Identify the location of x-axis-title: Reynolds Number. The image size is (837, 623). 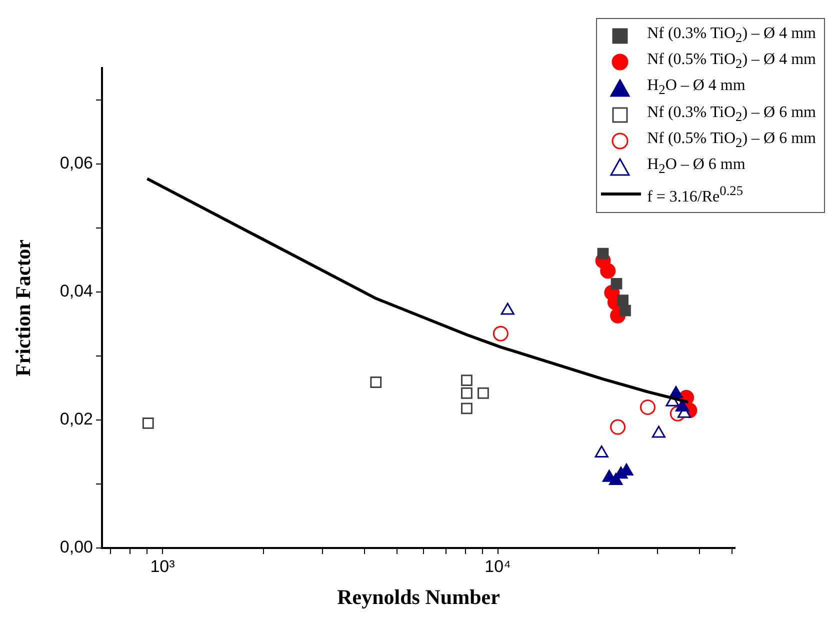
(418, 596).